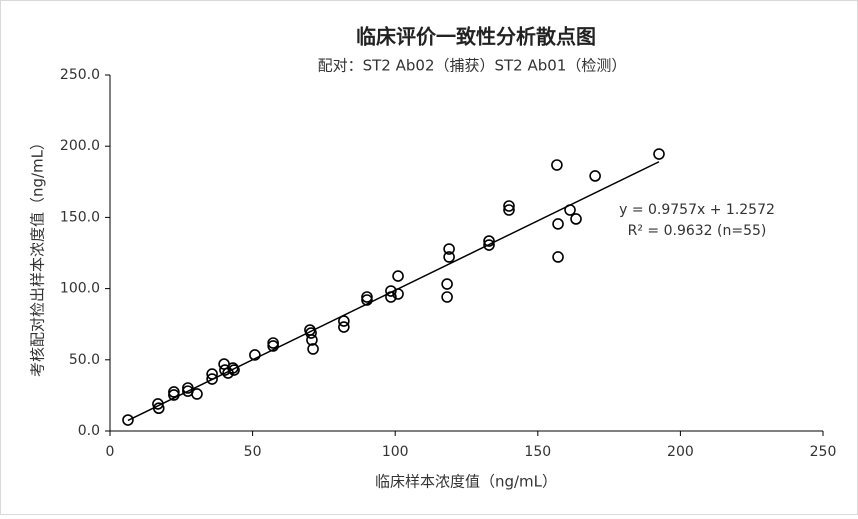 The height and width of the screenshot is (519, 858). What do you see at coordinates (395, 452) in the screenshot?
I see `x-tick-label: 100` at bounding box center [395, 452].